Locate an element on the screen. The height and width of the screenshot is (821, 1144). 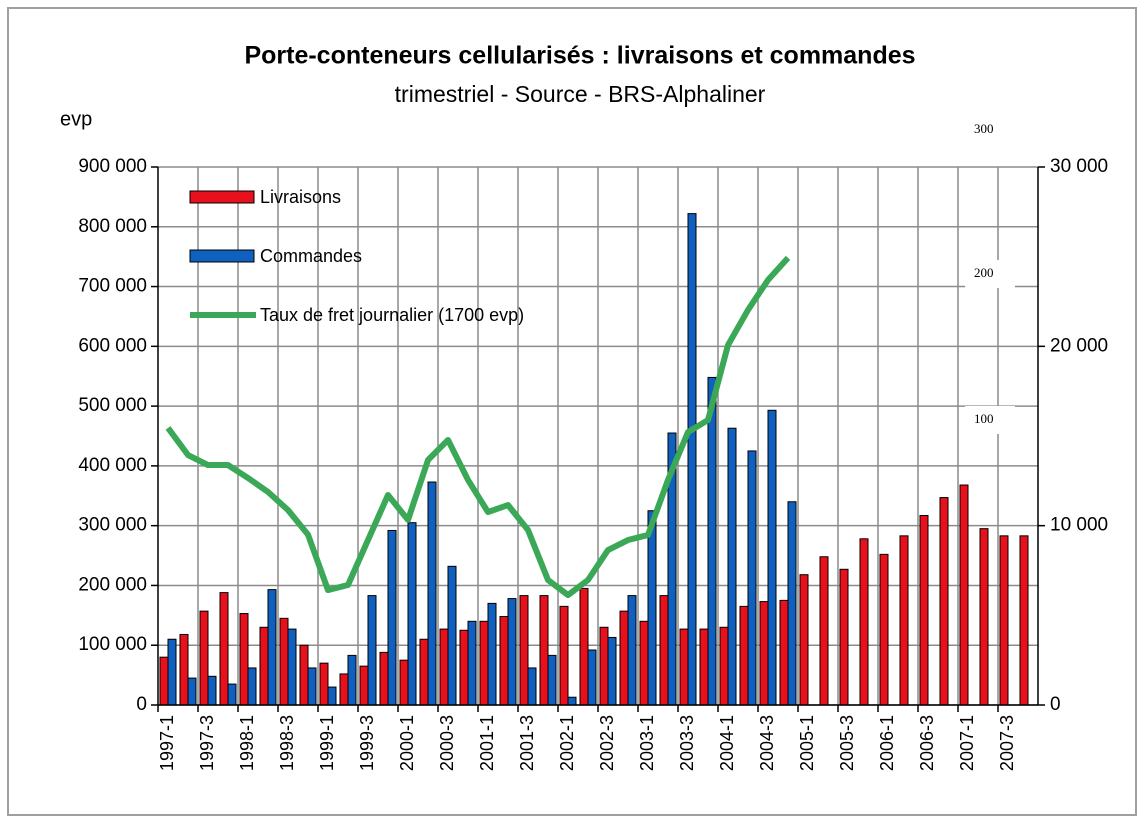
y-axis-label: evp is located at coordinates (76, 119).